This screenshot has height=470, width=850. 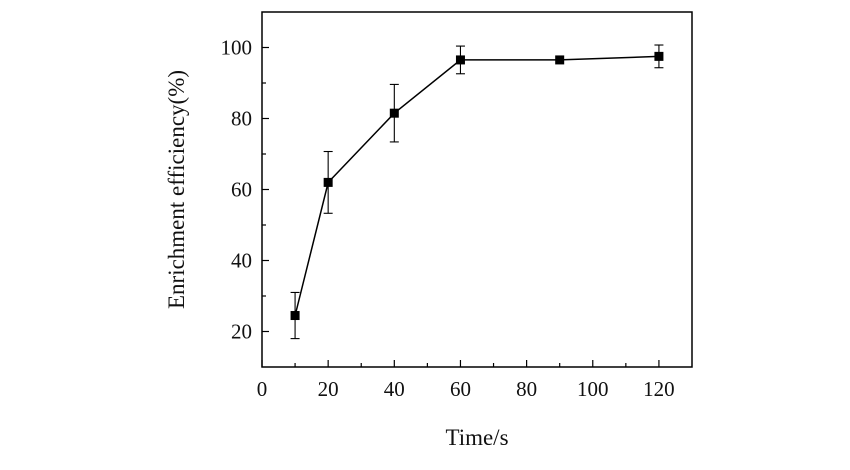 What do you see at coordinates (328, 389) in the screenshot?
I see `x-tick-label: 20` at bounding box center [328, 389].